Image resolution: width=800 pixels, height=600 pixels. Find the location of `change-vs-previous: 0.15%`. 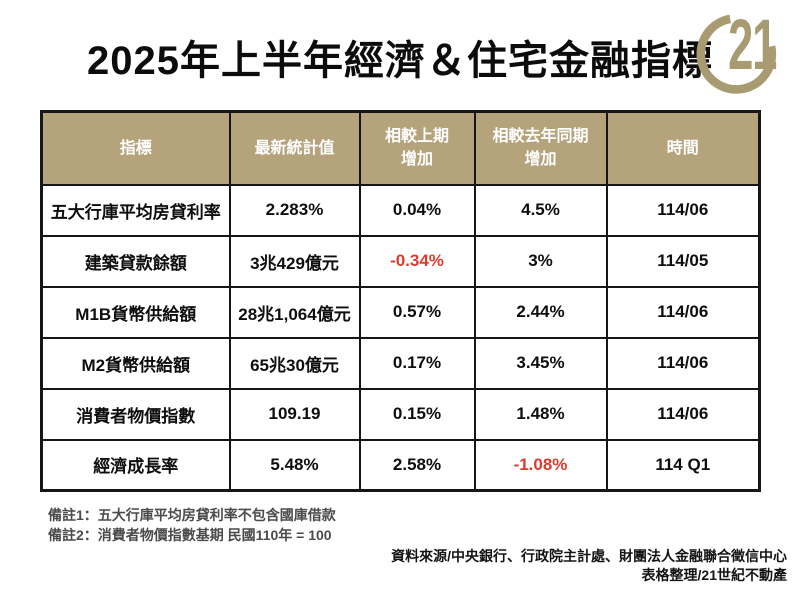

change-vs-previous: 0.15% is located at coordinates (417, 414).